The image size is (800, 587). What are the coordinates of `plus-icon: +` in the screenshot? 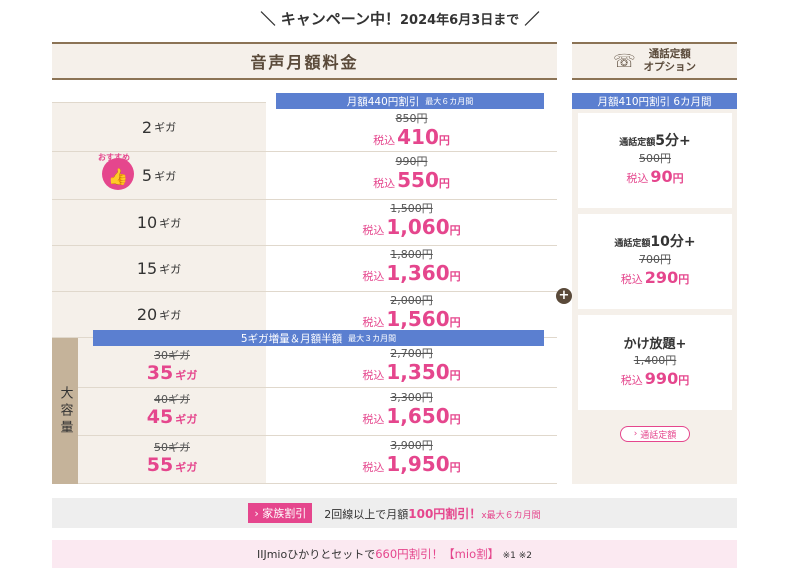 It's located at (564, 296).